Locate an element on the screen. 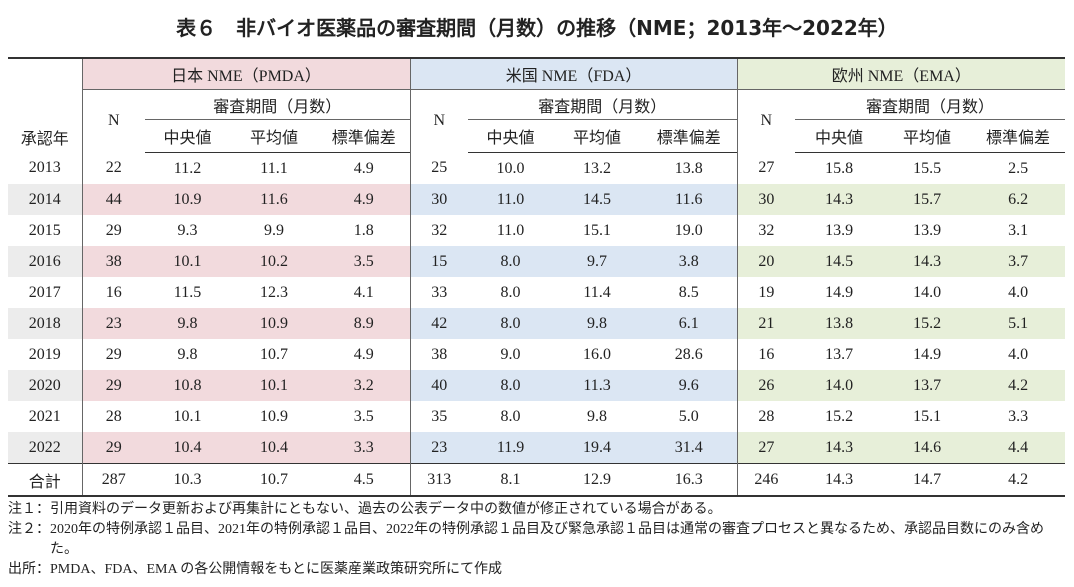  value-cell: 4.0 is located at coordinates (1018, 292).